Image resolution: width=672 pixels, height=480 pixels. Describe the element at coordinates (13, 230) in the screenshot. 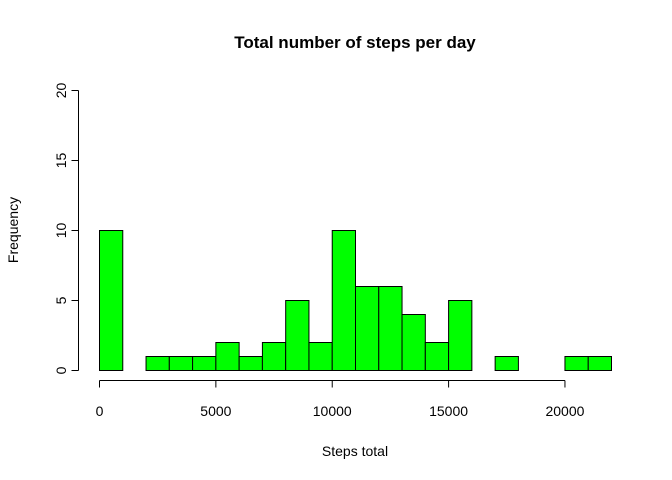

I see `y-axis-label: Frequency` at that location.